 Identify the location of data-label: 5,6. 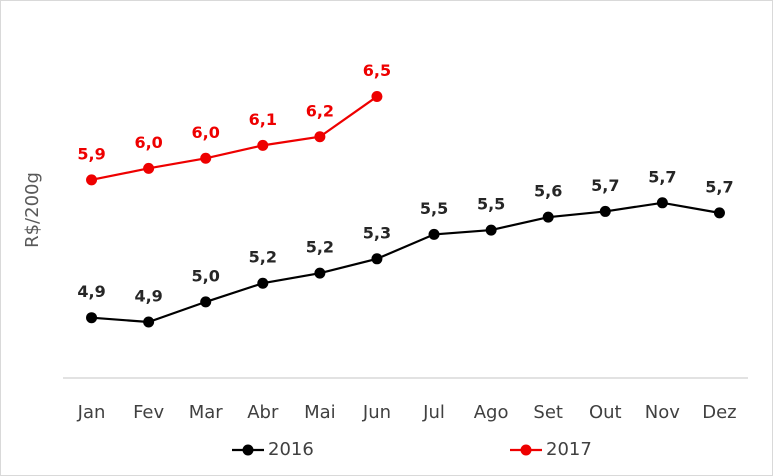
(548, 191).